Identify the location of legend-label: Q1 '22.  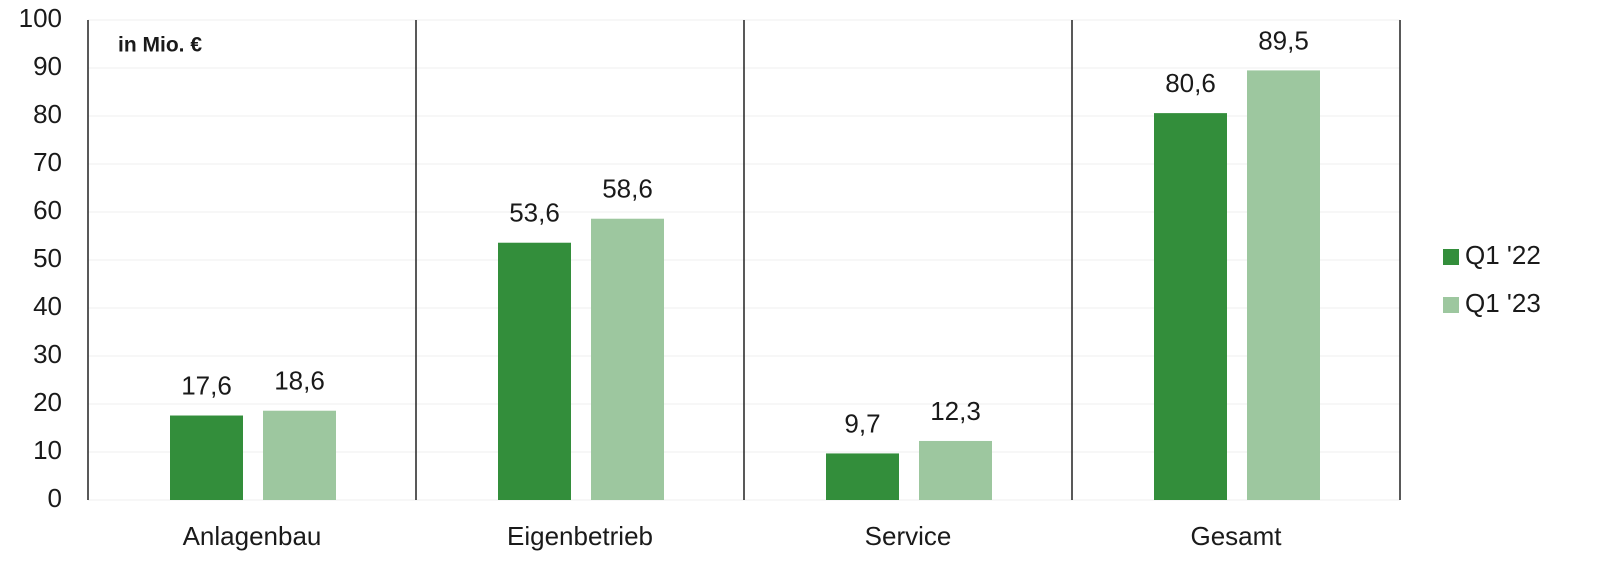
(1503, 255).